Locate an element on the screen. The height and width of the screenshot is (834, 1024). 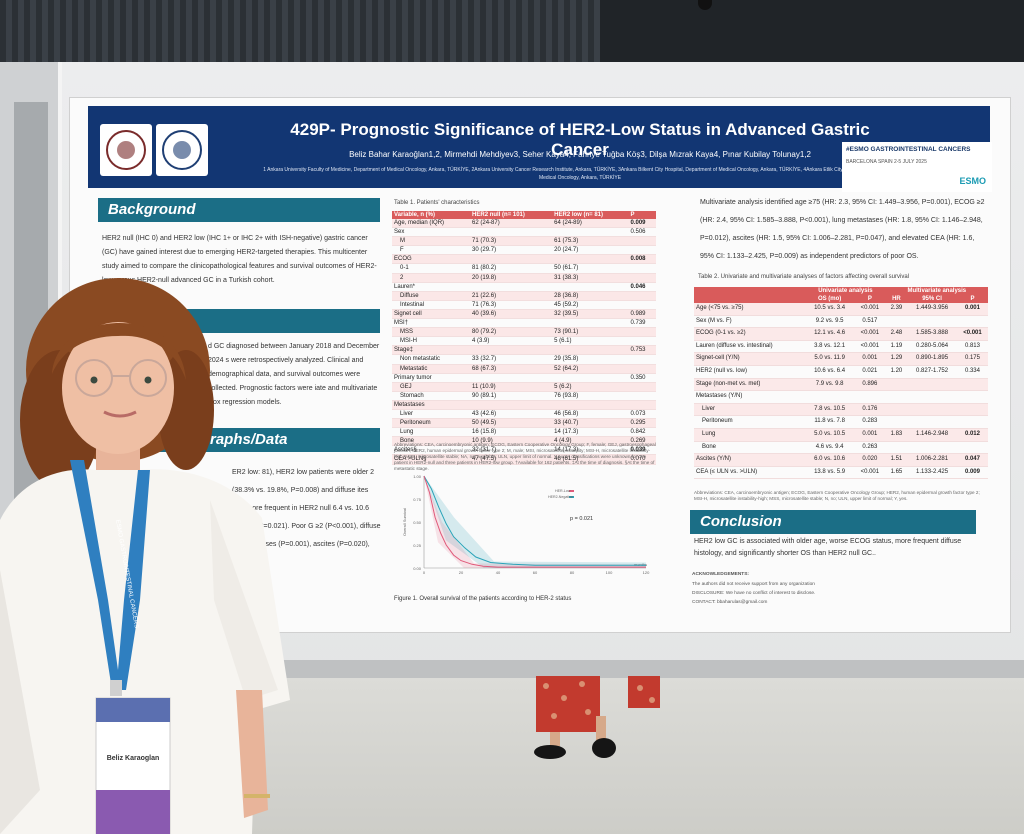
table2-cell: 1.146-2.948 is located at coordinates (932, 435).